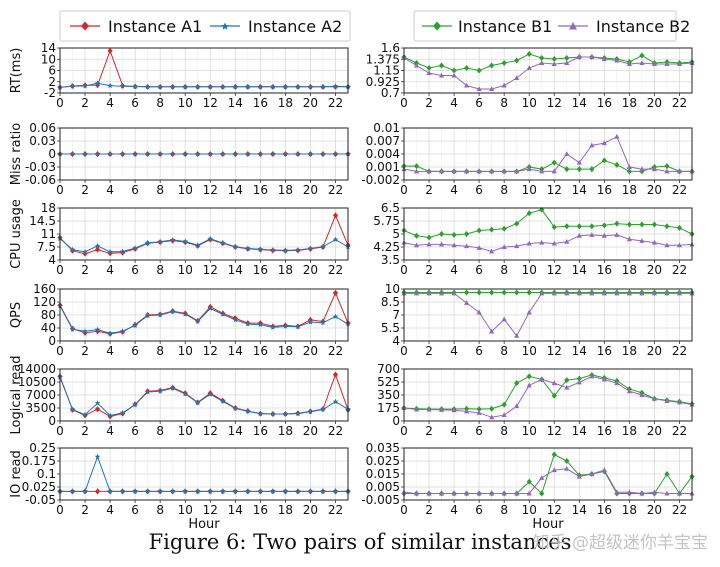 This screenshot has width=720, height=567. Describe the element at coordinates (310, 190) in the screenshot. I see `x-tick-label: 20` at that location.